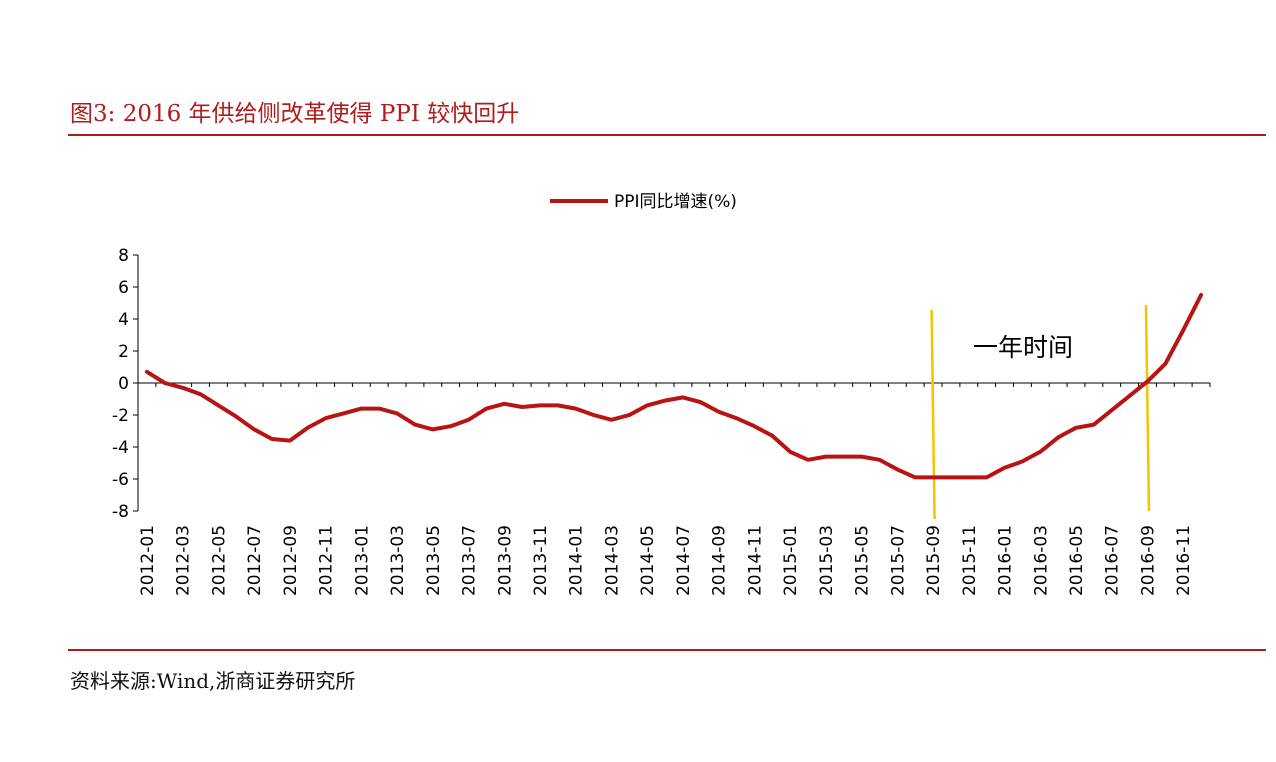 This screenshot has height=762, width=1276. I want to click on x-tick-label: 2015-09, so click(934, 560).